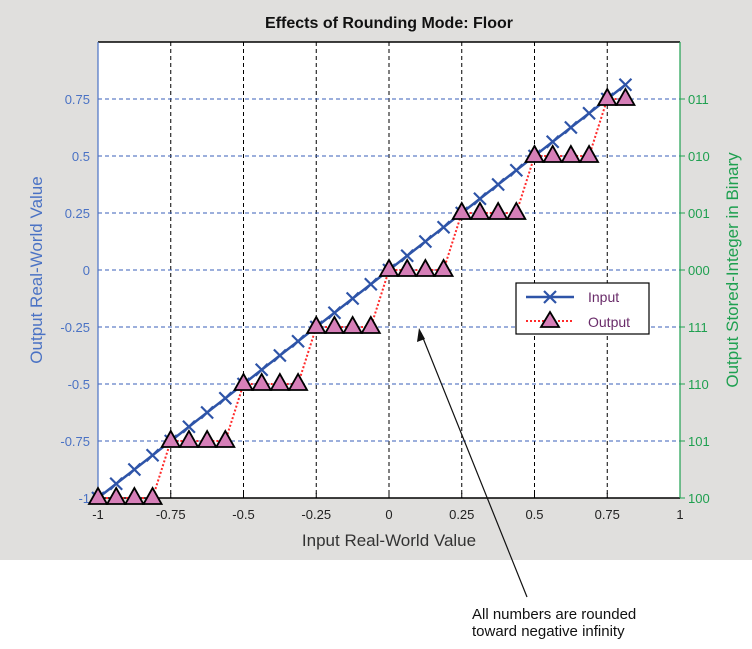 This screenshot has width=752, height=649. I want to click on x-tick-label: -0.5, so click(243, 514).